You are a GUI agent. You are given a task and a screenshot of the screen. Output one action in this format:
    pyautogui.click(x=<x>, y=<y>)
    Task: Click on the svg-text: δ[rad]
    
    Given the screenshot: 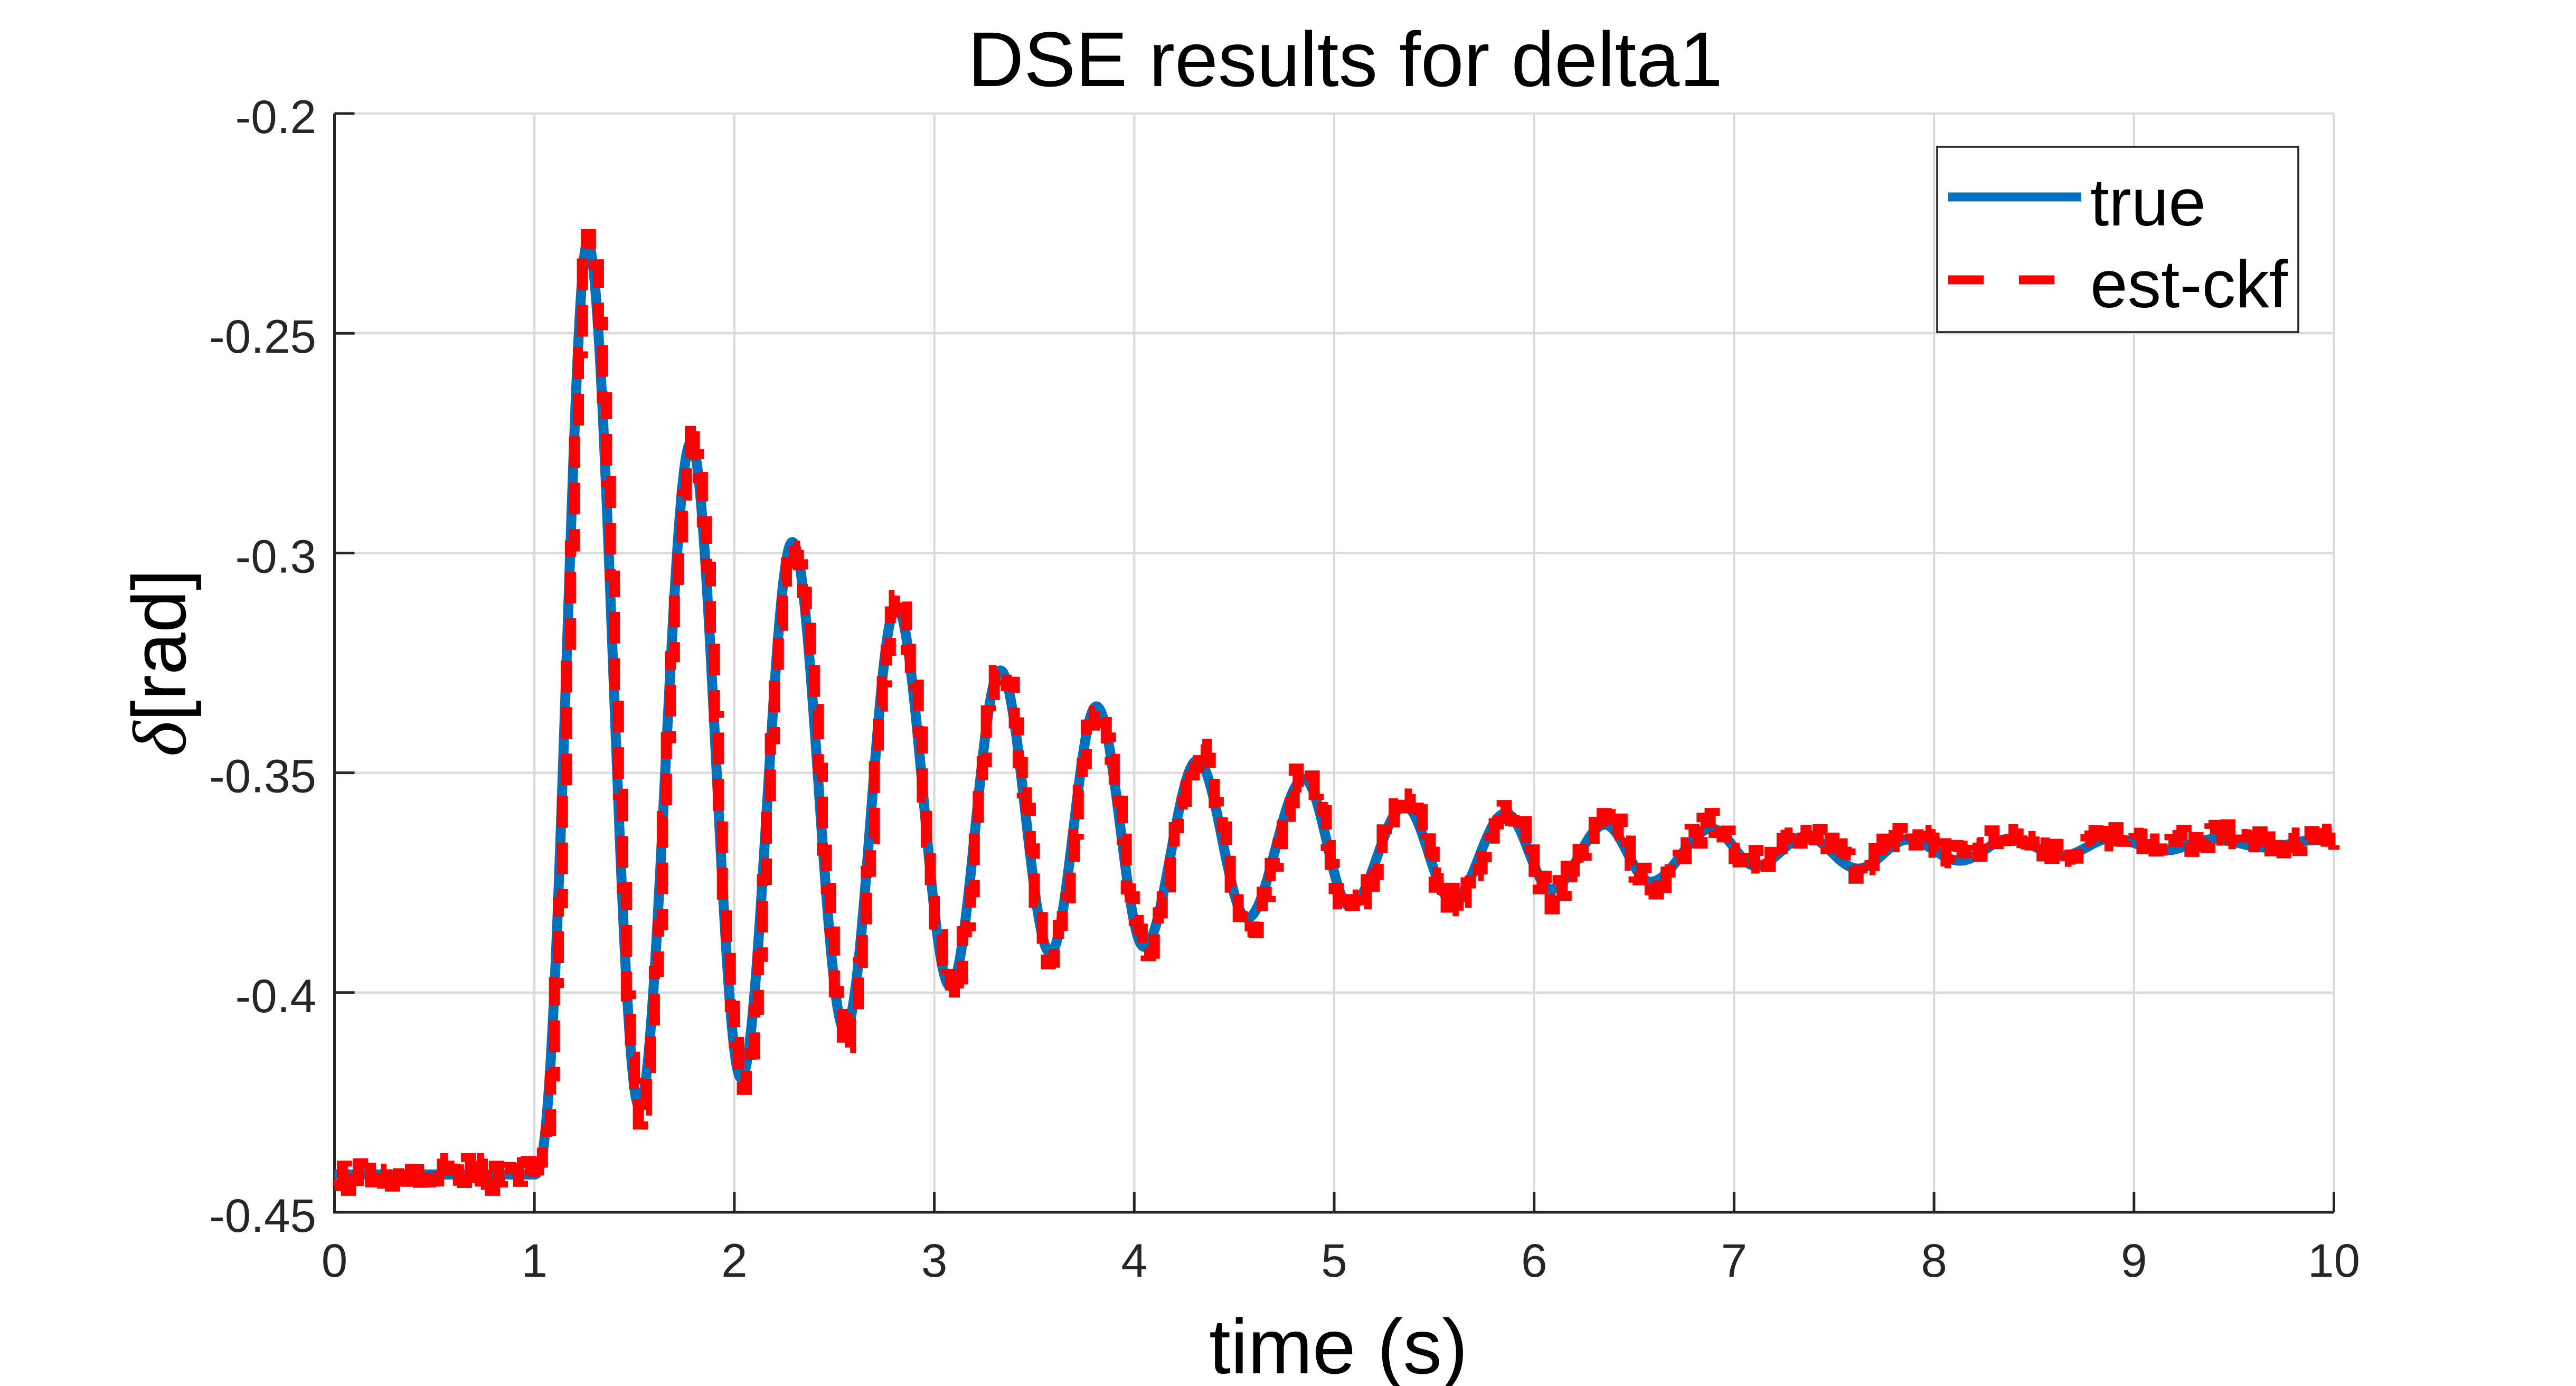 What is the action you would take?
    pyautogui.click(x=159, y=663)
    